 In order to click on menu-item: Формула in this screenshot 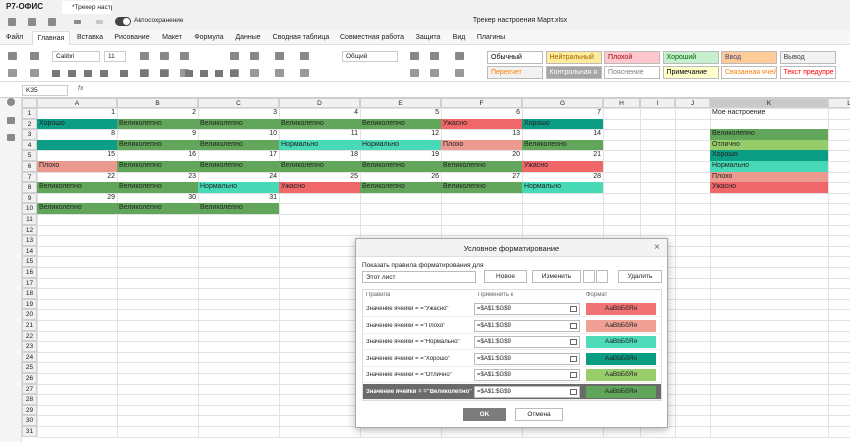, I will do `click(209, 37)`.